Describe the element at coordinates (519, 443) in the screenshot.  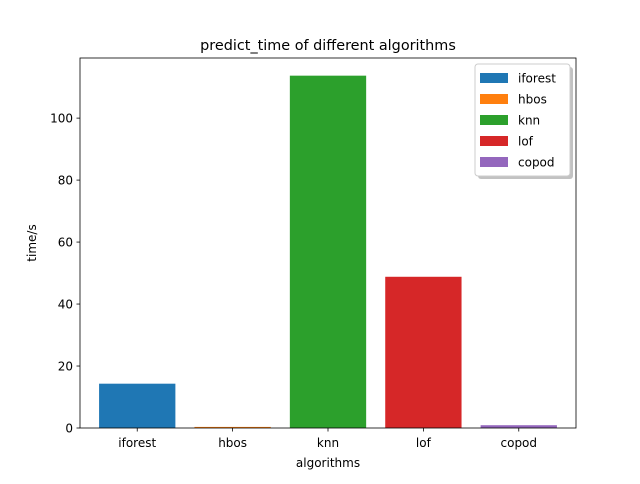
I see `x-tick-label-copod: copod` at that location.